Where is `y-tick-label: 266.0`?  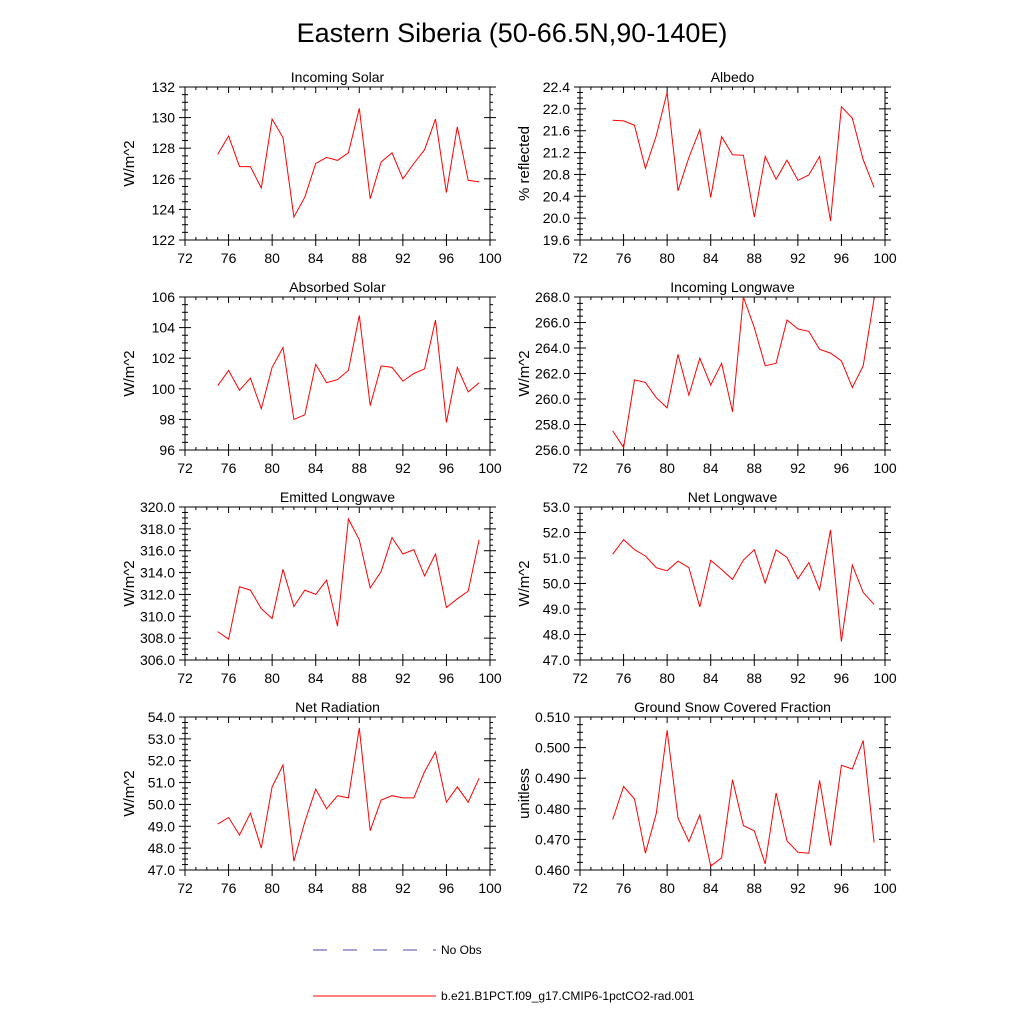
y-tick-label: 266.0 is located at coordinates (552, 323).